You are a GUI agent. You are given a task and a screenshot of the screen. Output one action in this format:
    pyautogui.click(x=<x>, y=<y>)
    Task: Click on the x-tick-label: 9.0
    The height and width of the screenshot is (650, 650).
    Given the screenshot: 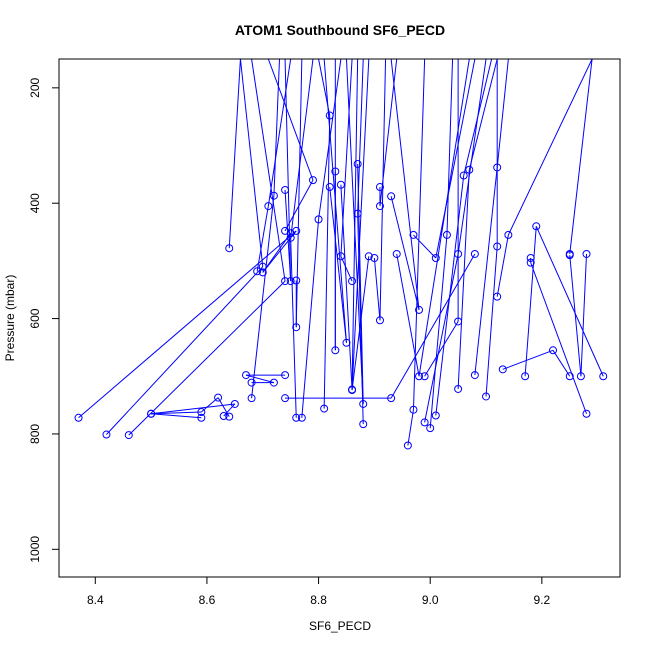 What is the action you would take?
    pyautogui.click(x=430, y=600)
    